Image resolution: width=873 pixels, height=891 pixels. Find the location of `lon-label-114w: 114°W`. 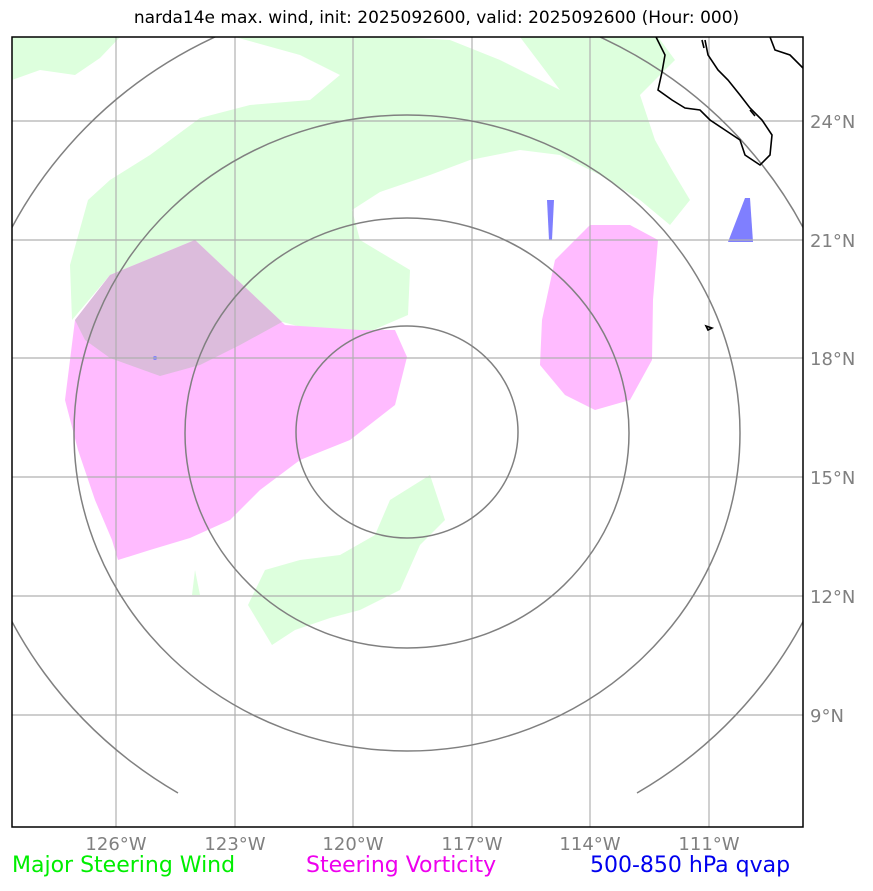

lon-label-114w: 114°W is located at coordinates (589, 844).